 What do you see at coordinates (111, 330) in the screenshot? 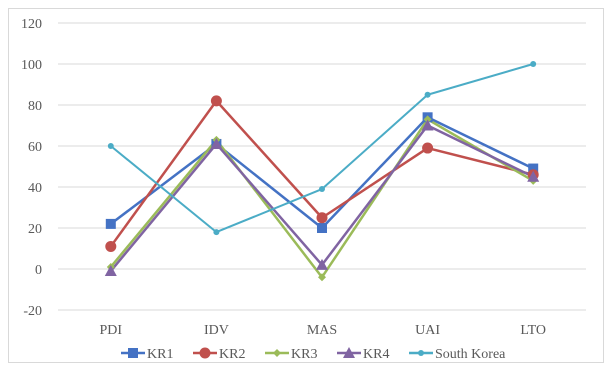
I see `x-tick-label: PDI` at bounding box center [111, 330].